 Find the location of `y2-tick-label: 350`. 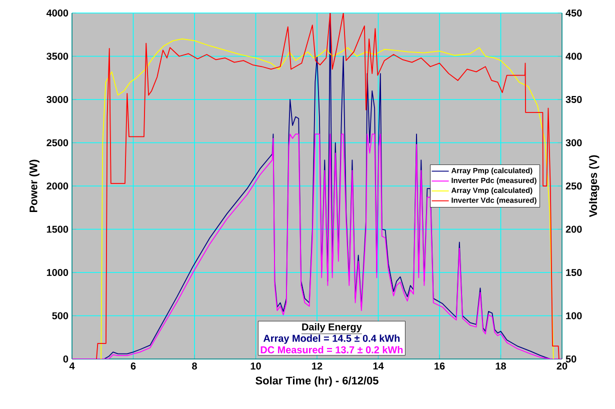

y2-tick-label: 350 is located at coordinates (574, 100).